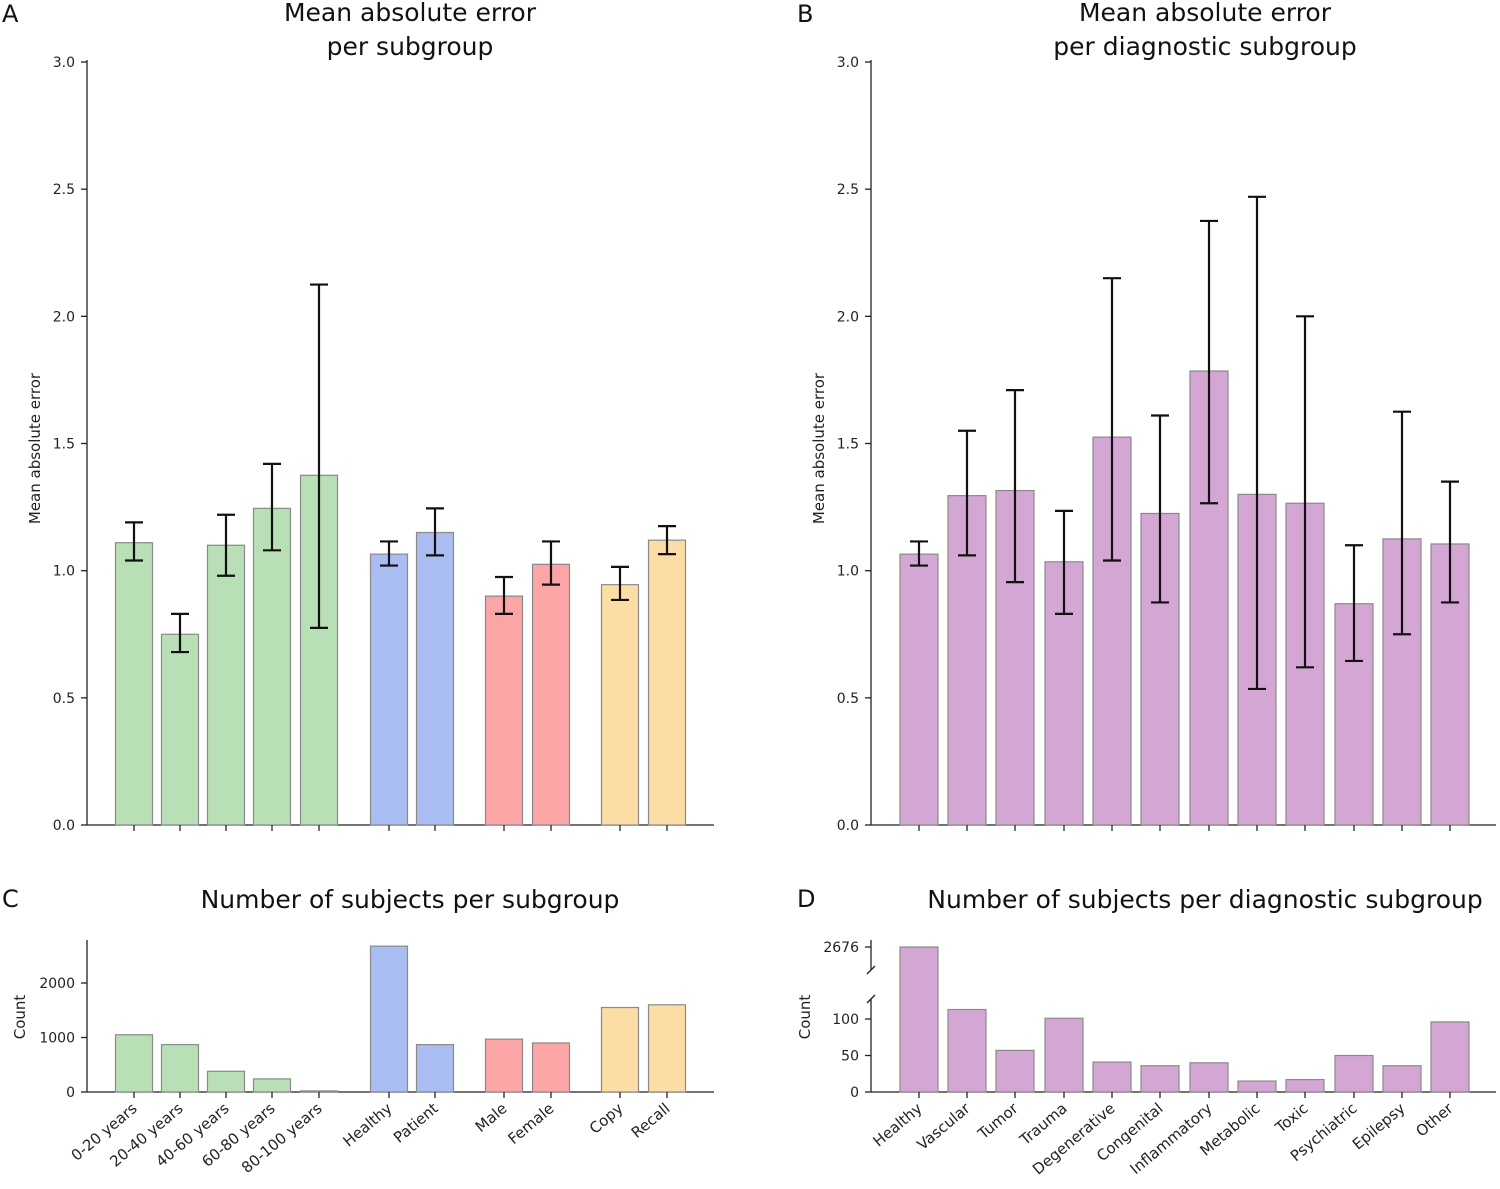 The width and height of the screenshot is (1500, 1189). Describe the element at coordinates (416, 1122) in the screenshot. I see `x-tick-label: Patient` at that location.